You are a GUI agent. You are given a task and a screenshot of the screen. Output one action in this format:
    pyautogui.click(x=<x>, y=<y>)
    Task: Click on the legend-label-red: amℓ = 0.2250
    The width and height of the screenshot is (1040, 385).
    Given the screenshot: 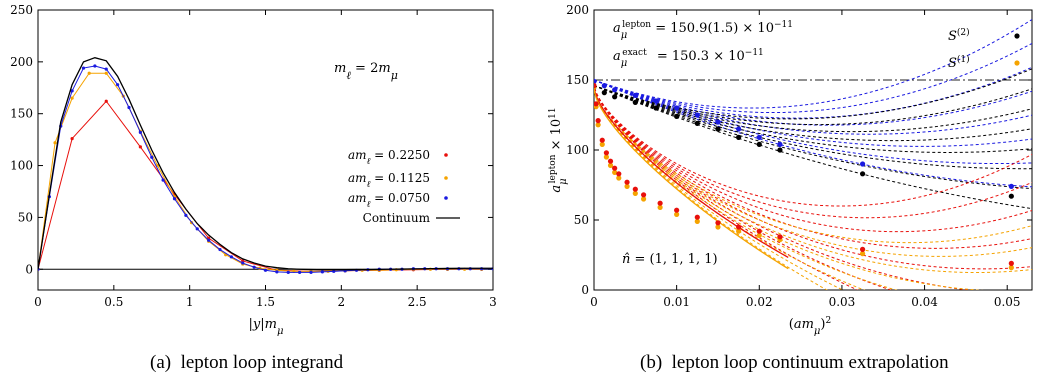 What is the action you would take?
    pyautogui.click(x=389, y=157)
    